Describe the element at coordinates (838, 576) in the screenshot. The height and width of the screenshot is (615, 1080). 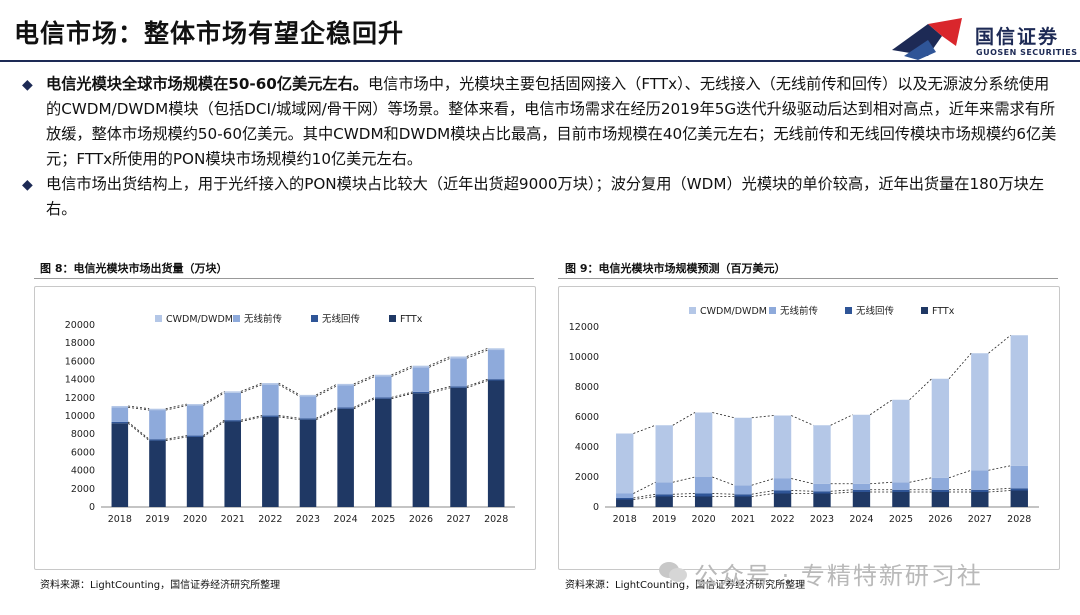
I see `watermark: 公众号 · 专精特新研习社` at that location.